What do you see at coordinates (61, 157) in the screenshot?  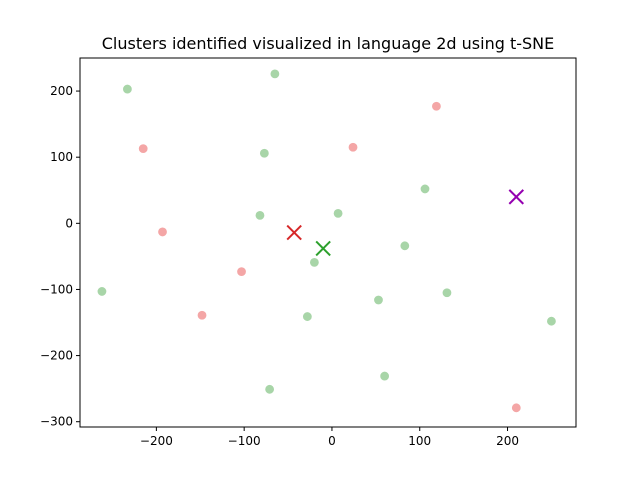 I see `y-tick-label: 100` at bounding box center [61, 157].